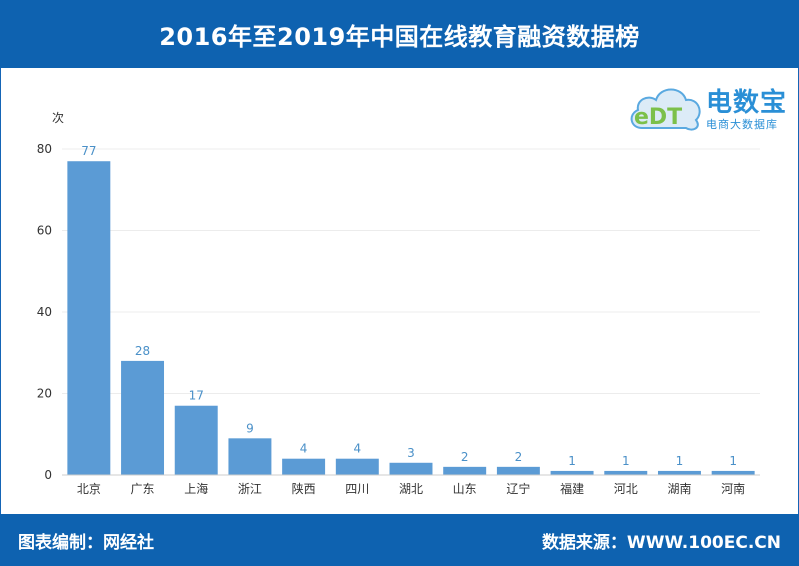  What do you see at coordinates (89, 489) in the screenshot?
I see `x-tick-label: 北京` at bounding box center [89, 489].